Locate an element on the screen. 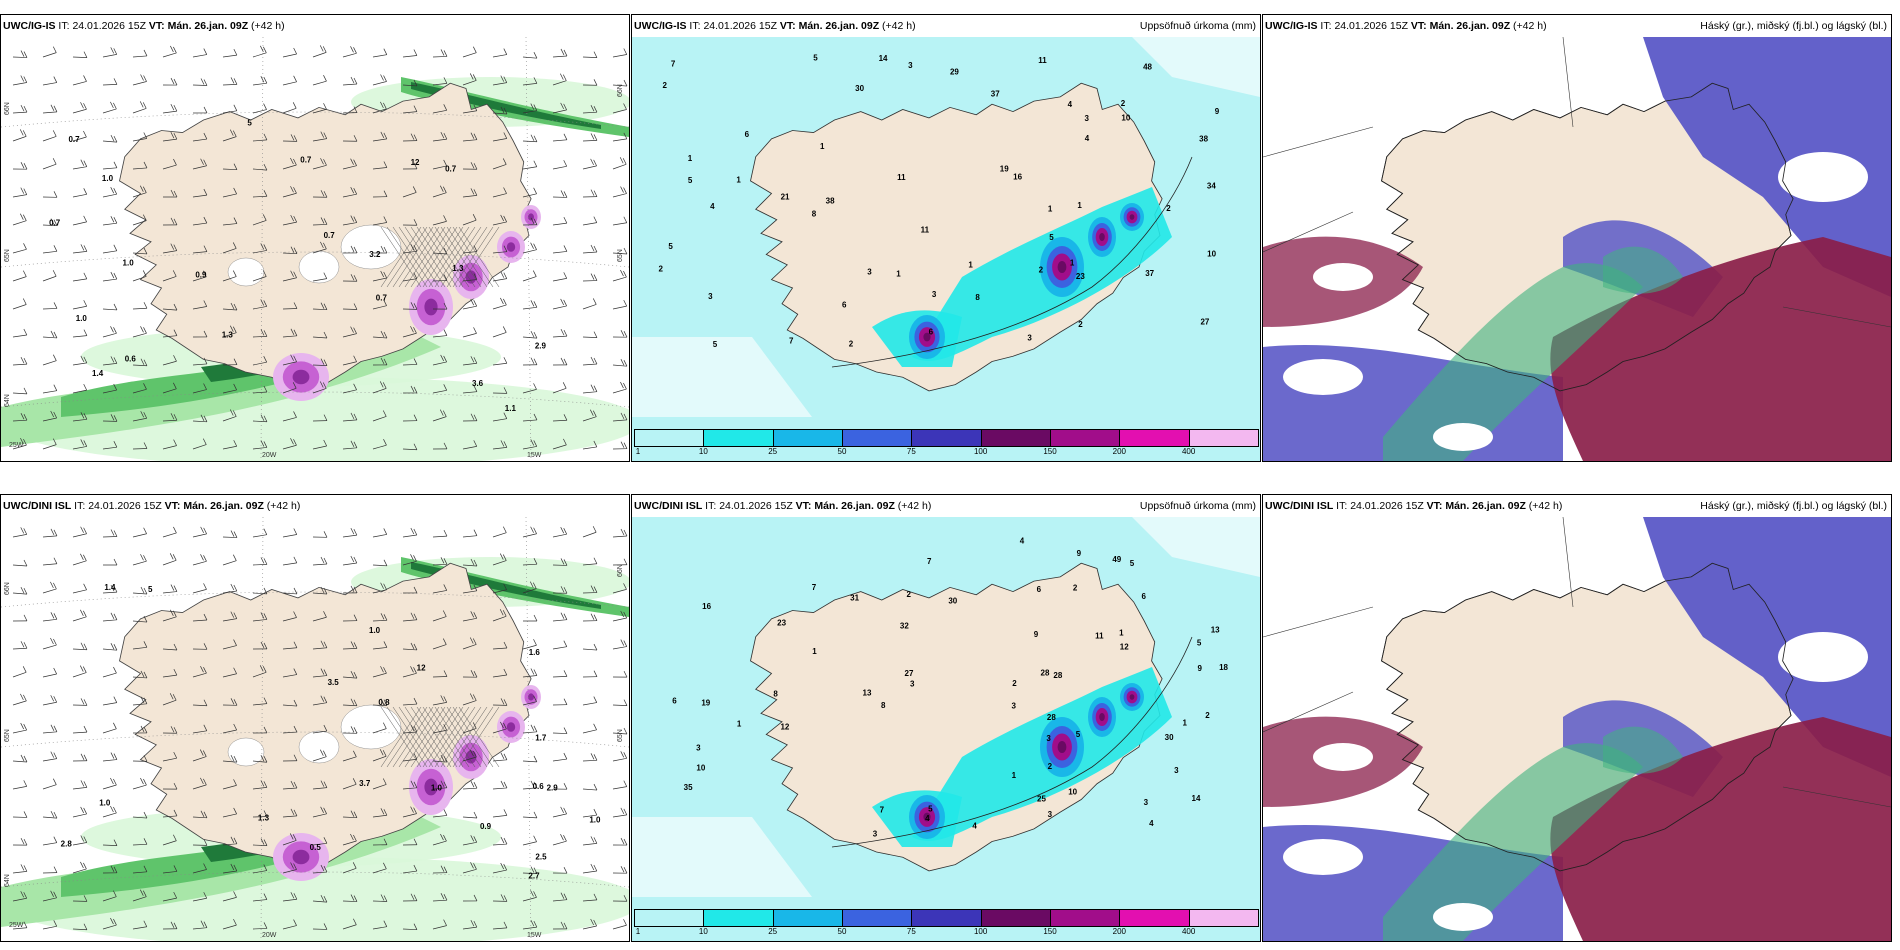 This screenshot has width=1900, height=950. colorbar-tick-label: 10 is located at coordinates (703, 451).